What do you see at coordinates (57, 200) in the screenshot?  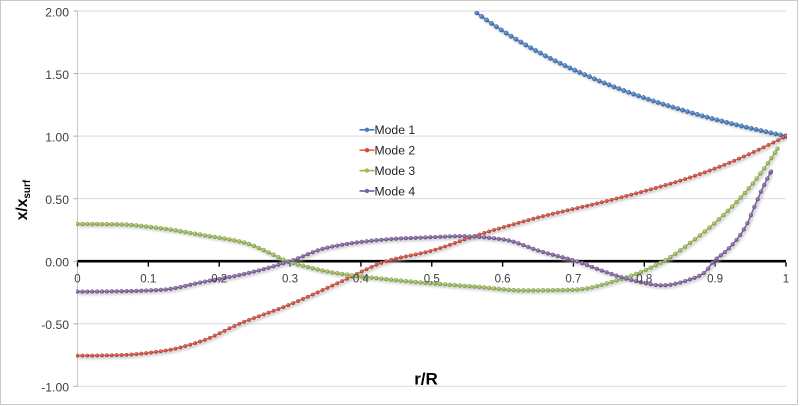 I see `svg-text: 0.50` at bounding box center [57, 200].